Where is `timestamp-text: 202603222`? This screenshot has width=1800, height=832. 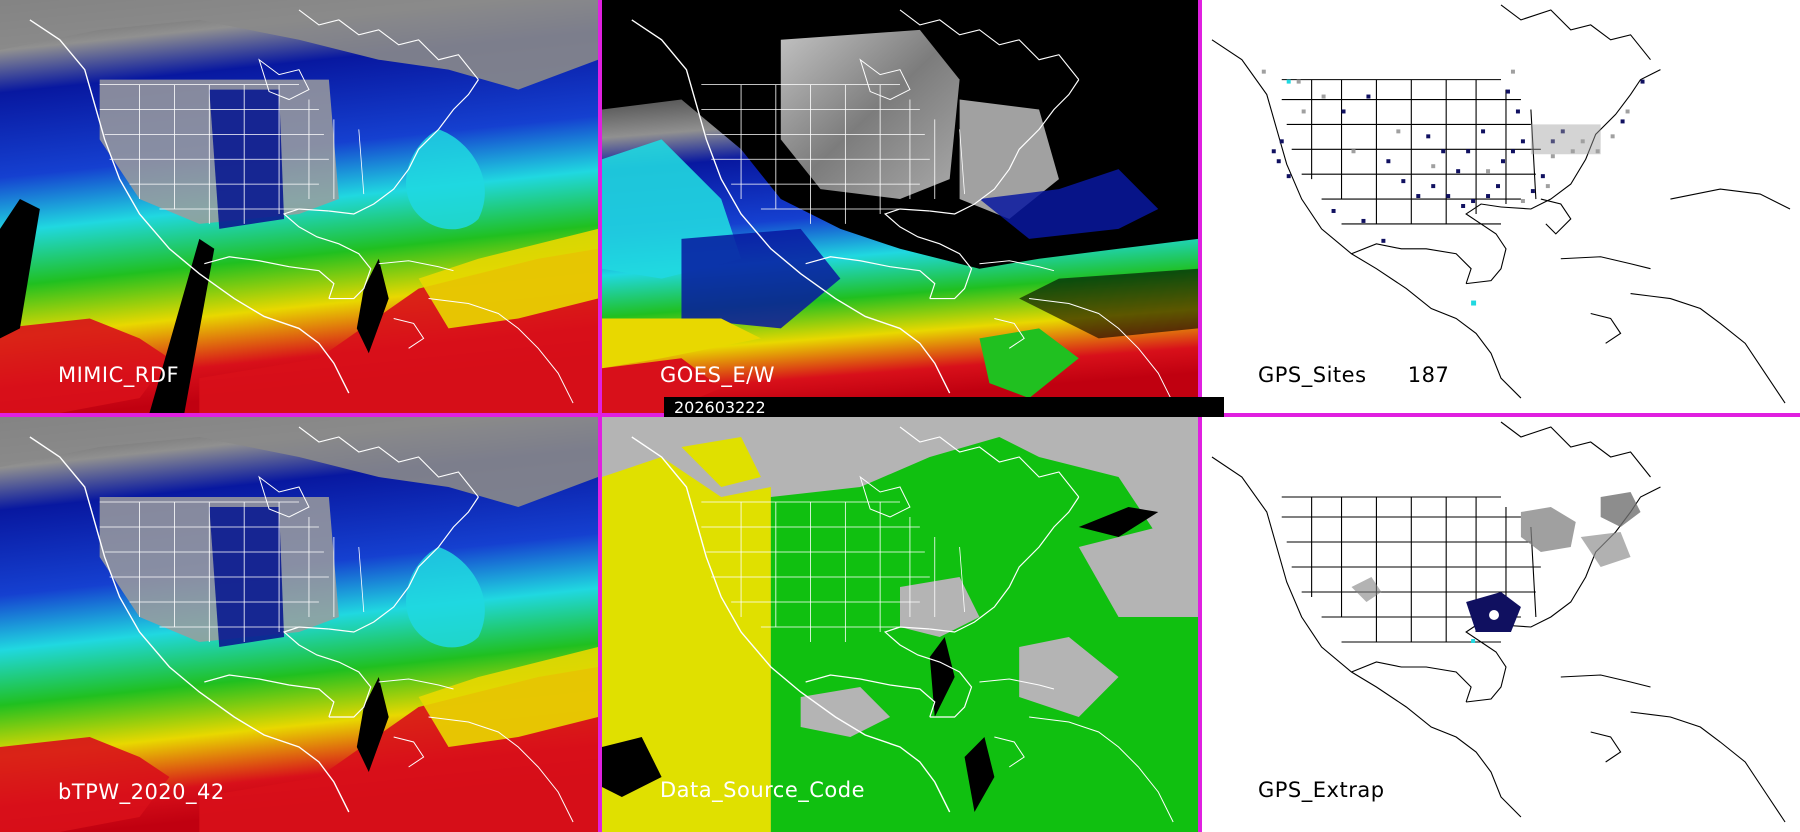 timestamp-text: 202603222 is located at coordinates (720, 407).